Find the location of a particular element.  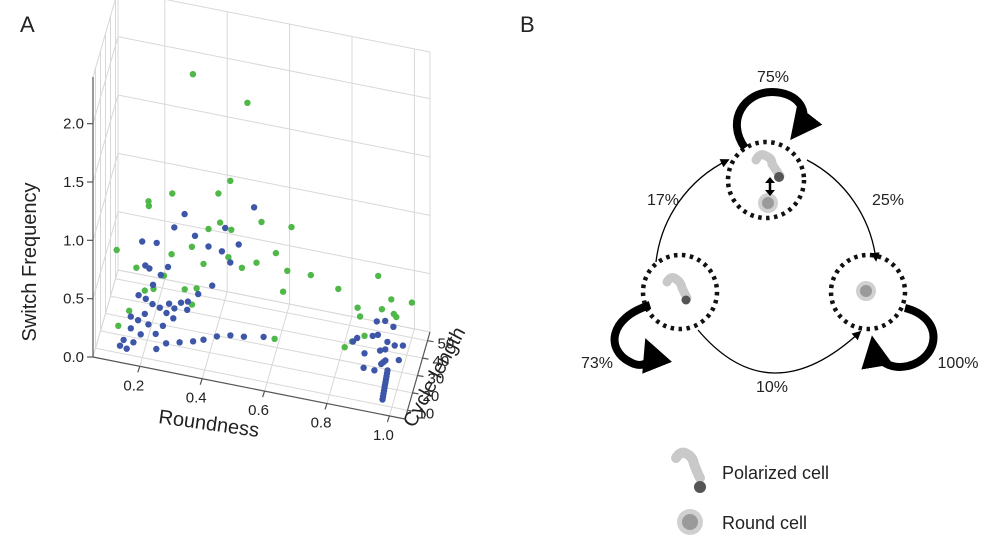

z-tick-label: 2.0 is located at coordinates (73, 124).